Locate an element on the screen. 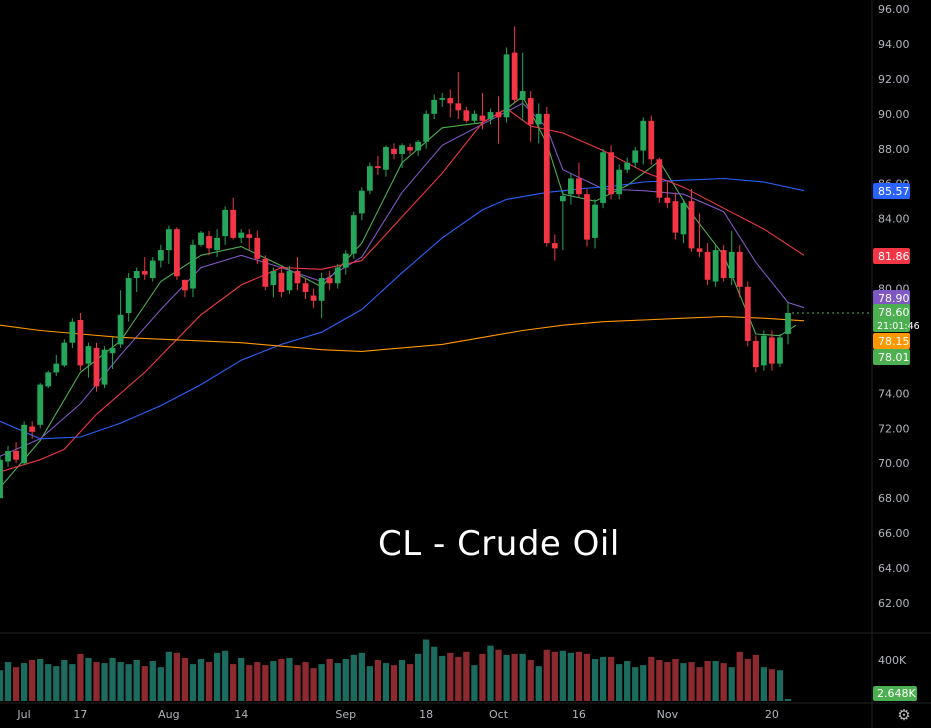  time-tick-label: 20 is located at coordinates (772, 714).